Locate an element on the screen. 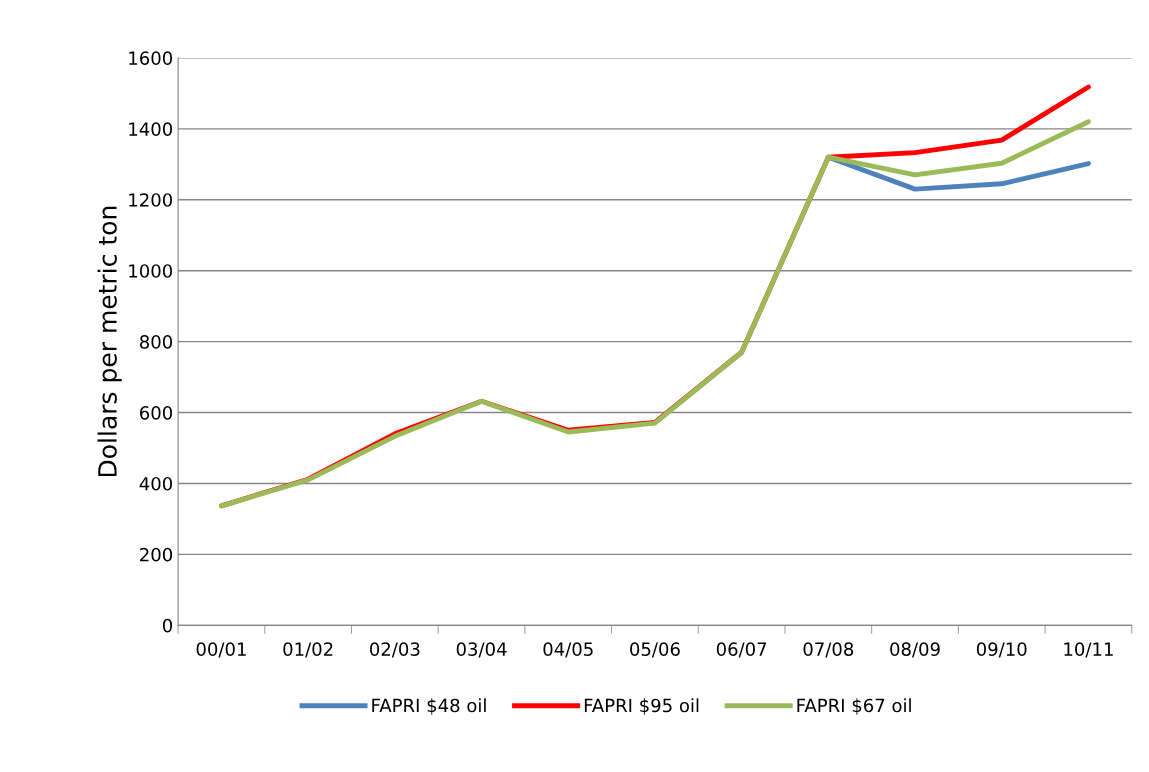 The image size is (1149, 772). x-tick-label: 09/10 is located at coordinates (1001, 650).